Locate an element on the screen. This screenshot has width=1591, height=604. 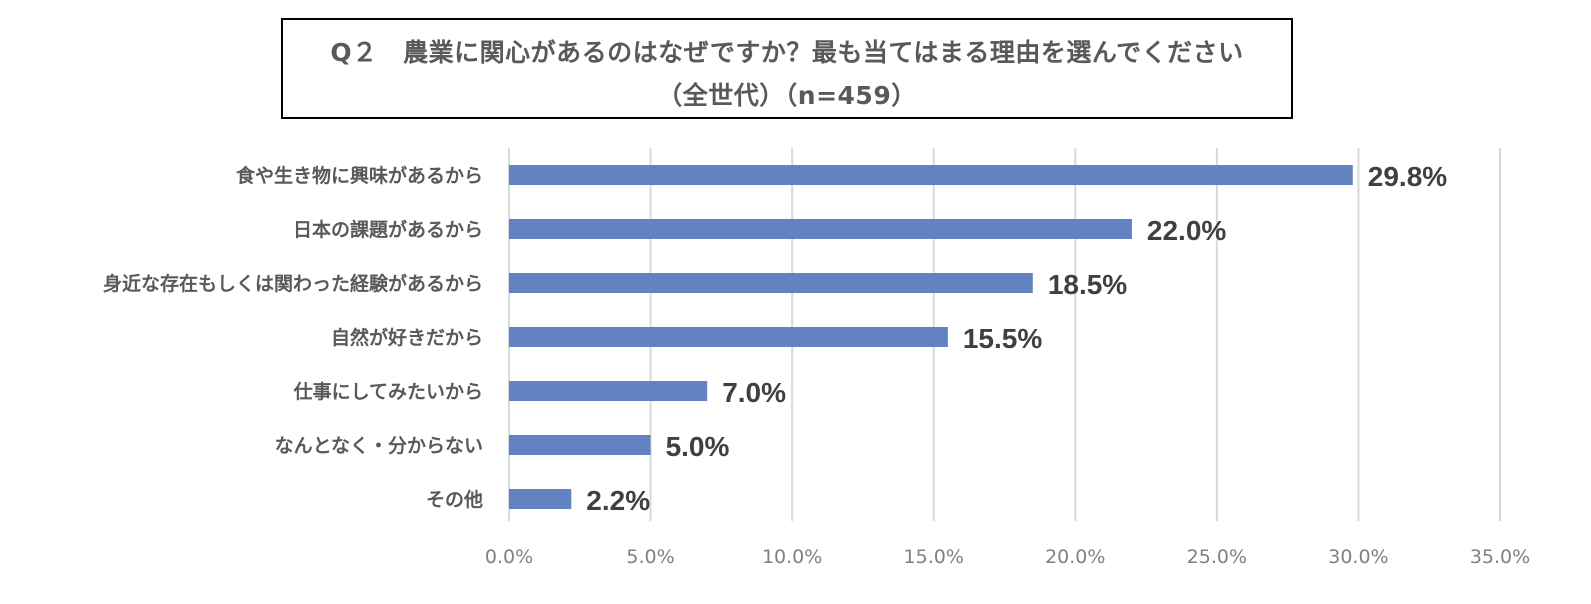
category-label: 食や生き物に興味があるから is located at coordinates (359, 175).